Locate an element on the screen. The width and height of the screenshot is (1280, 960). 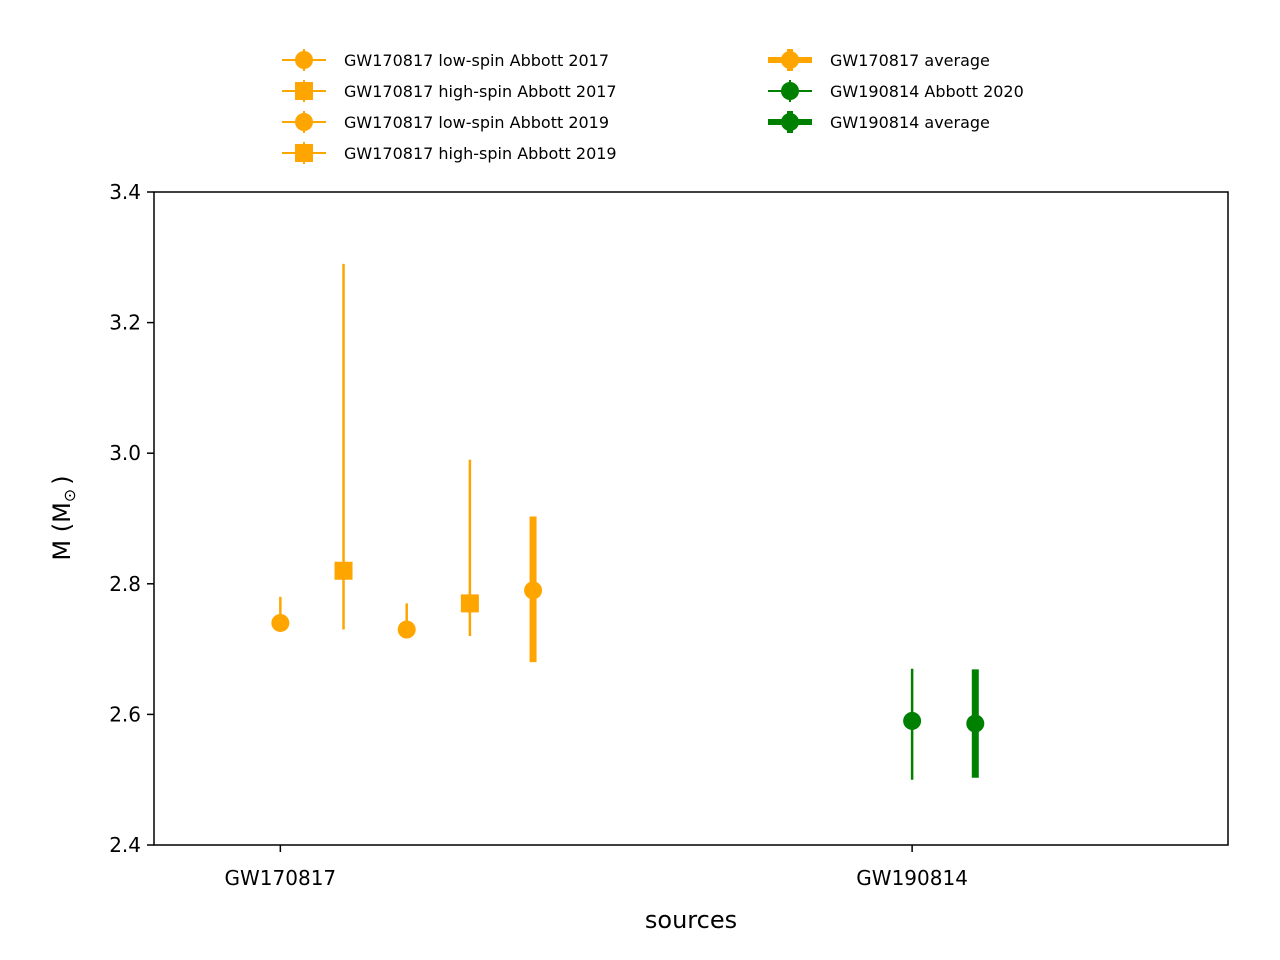
legend-entry-2: GW170817 low-spin Abbott 2019 is located at coordinates (445, 122).